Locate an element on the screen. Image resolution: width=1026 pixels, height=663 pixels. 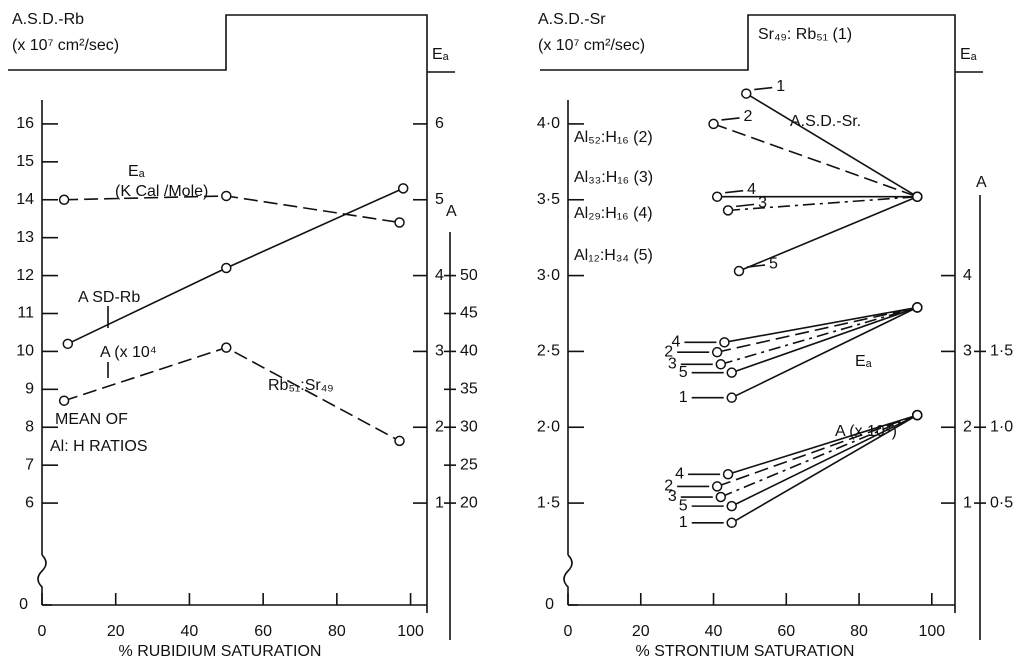
y-tick-label: 4·0 is located at coordinates (548, 123).